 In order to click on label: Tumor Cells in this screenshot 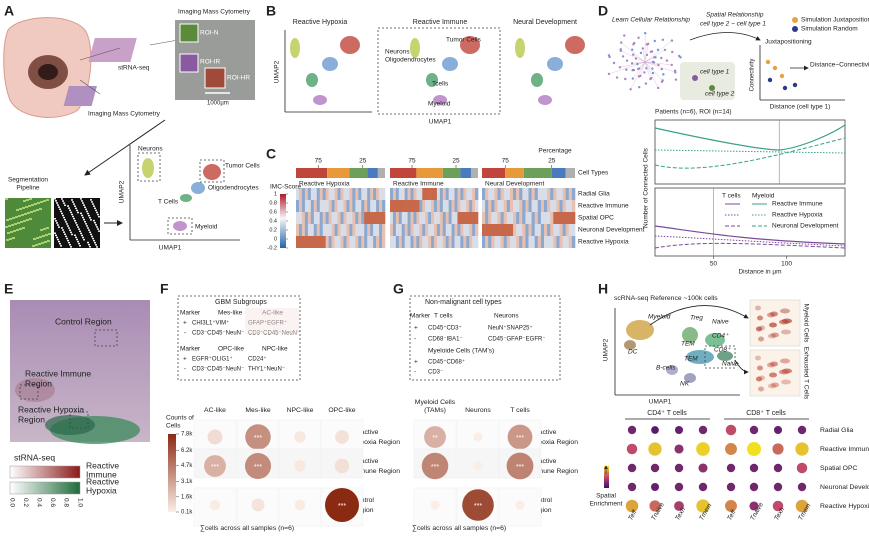, I will do `click(464, 40)`.